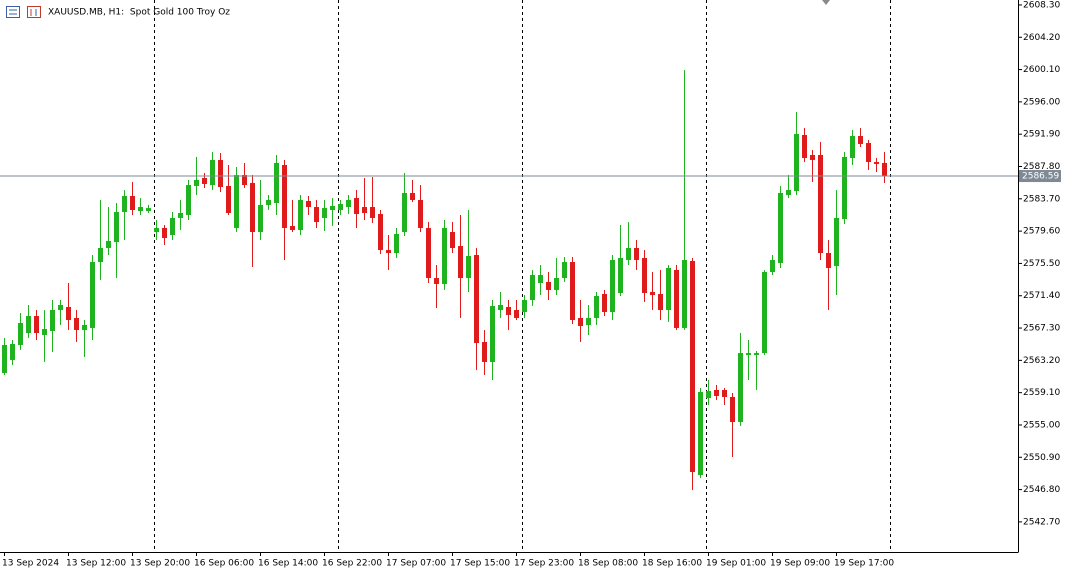 This screenshot has width=1072, height=575. Describe the element at coordinates (288, 564) in the screenshot. I see `x-tick-label: 16 Sep 14:00` at that location.